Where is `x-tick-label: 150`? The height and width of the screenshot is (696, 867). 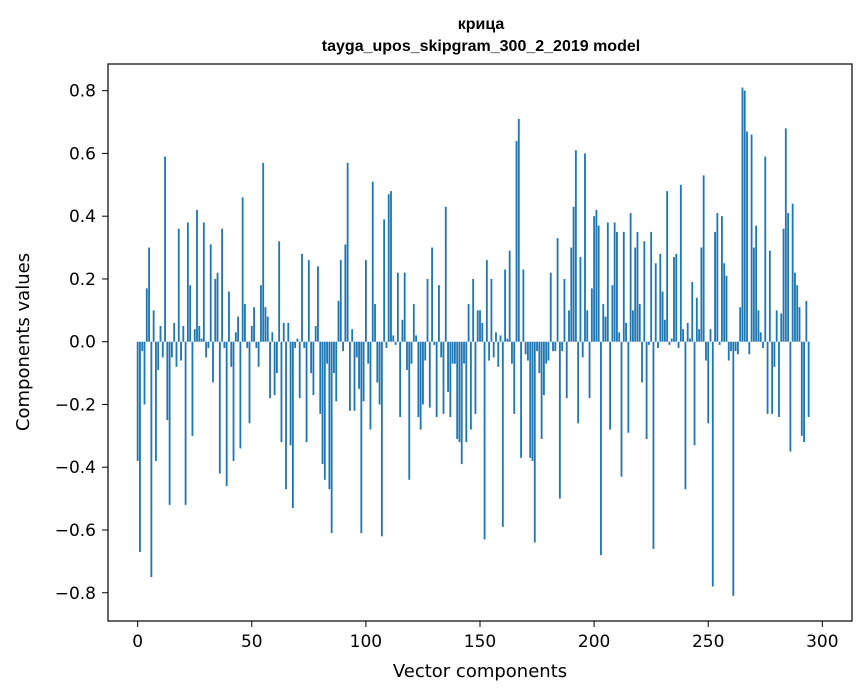 x-tick-label: 150 is located at coordinates (480, 642).